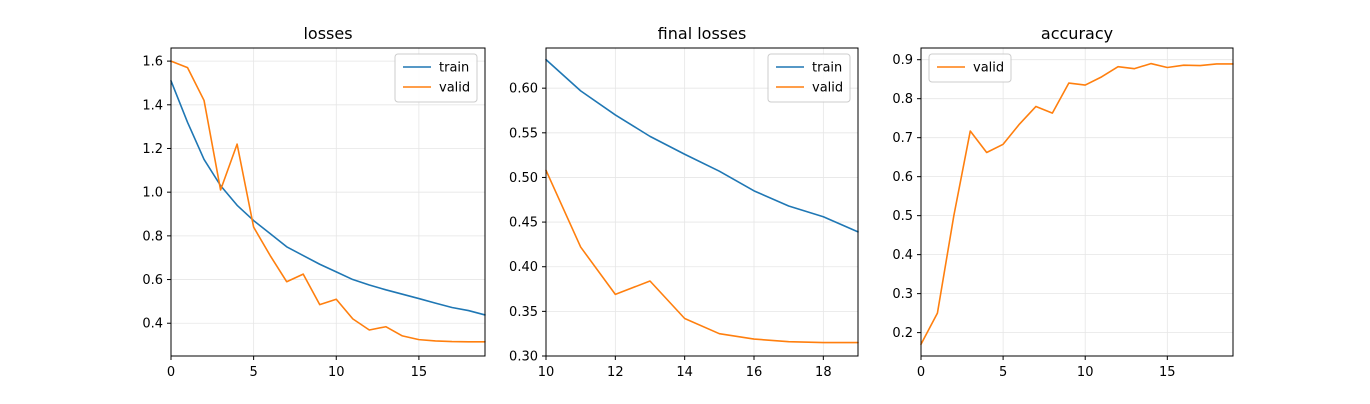  What do you see at coordinates (902, 60) in the screenshot?
I see `y-tick-label: 0.9` at bounding box center [902, 60].